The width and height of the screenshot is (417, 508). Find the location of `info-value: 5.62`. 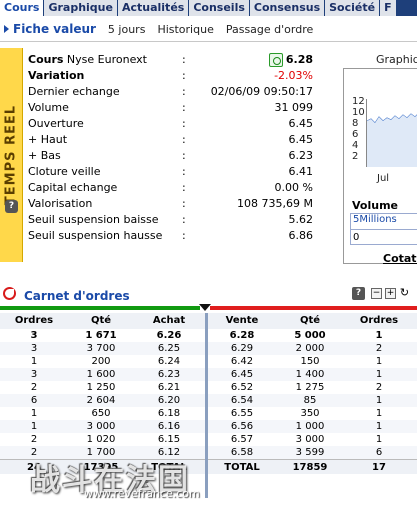

info-value: 5.62 is located at coordinates (301, 219).